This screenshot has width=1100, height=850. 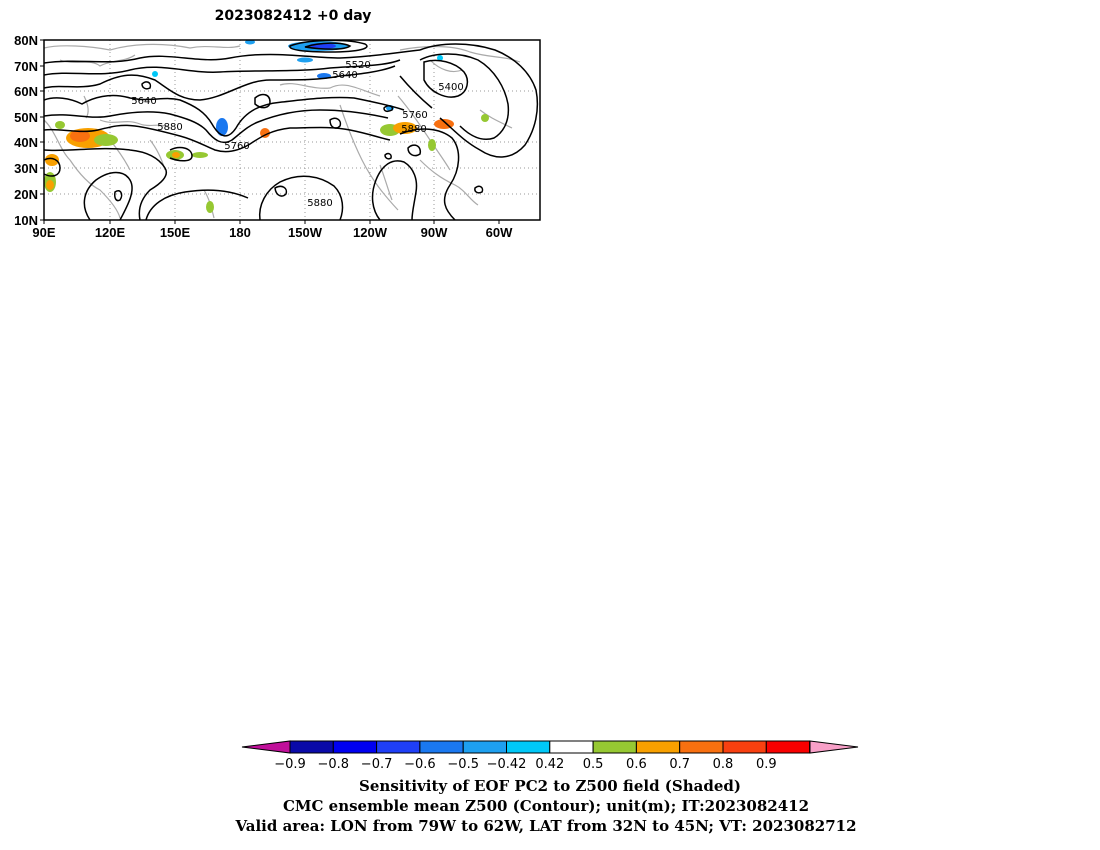 I want to click on sensitivity-shading, so click(x=266, y=126).